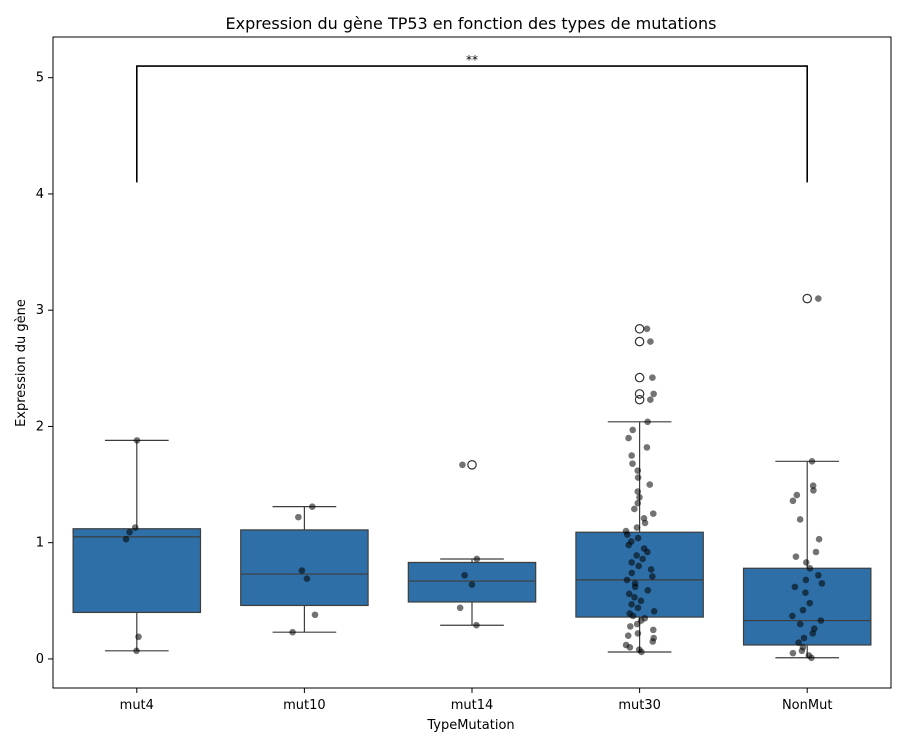 The width and height of the screenshot is (906, 746). Describe the element at coordinates (472, 124) in the screenshot. I see `significance-bracket` at that location.